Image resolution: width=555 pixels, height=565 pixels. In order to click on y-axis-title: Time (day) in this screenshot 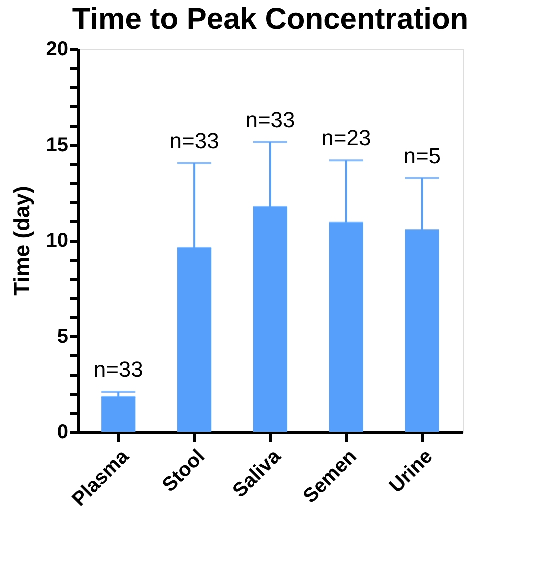, I will do `click(21, 241)`.